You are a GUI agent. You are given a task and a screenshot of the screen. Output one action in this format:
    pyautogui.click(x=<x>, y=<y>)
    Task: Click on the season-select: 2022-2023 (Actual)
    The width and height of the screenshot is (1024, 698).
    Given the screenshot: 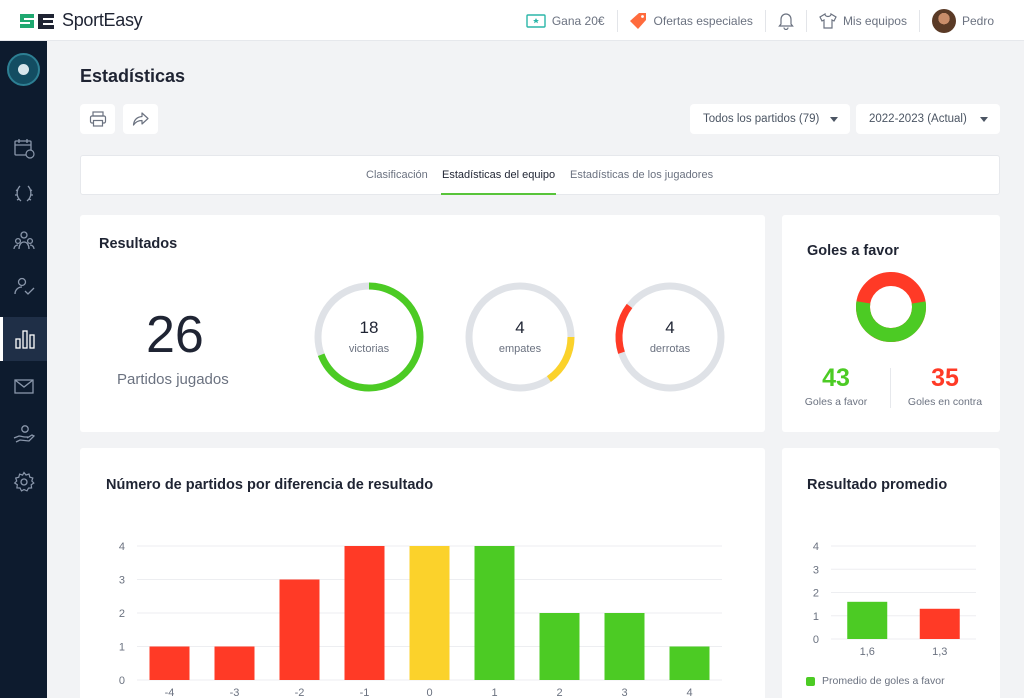 What is the action you would take?
    pyautogui.click(x=928, y=119)
    